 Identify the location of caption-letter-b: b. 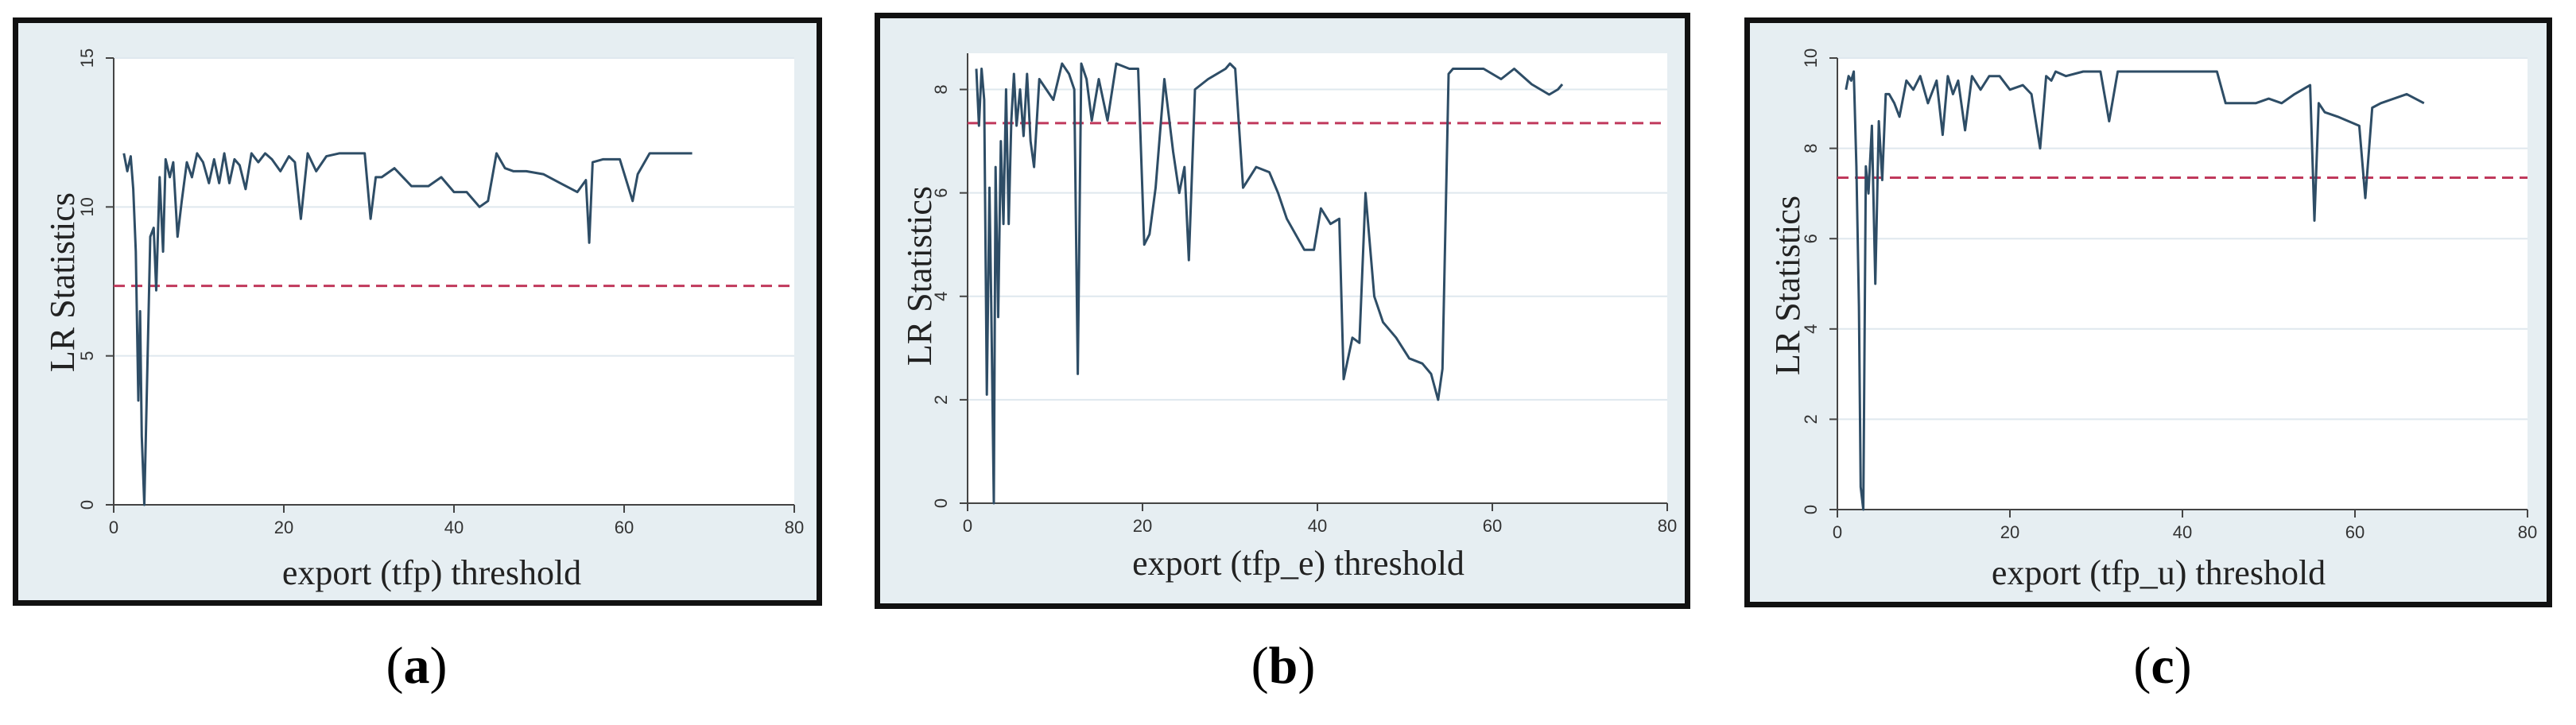
(1283, 666).